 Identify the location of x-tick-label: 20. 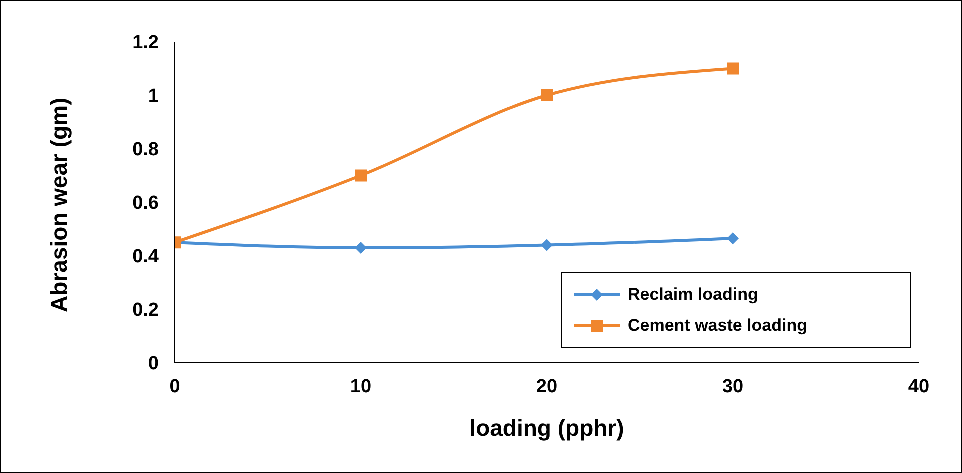
(547, 387).